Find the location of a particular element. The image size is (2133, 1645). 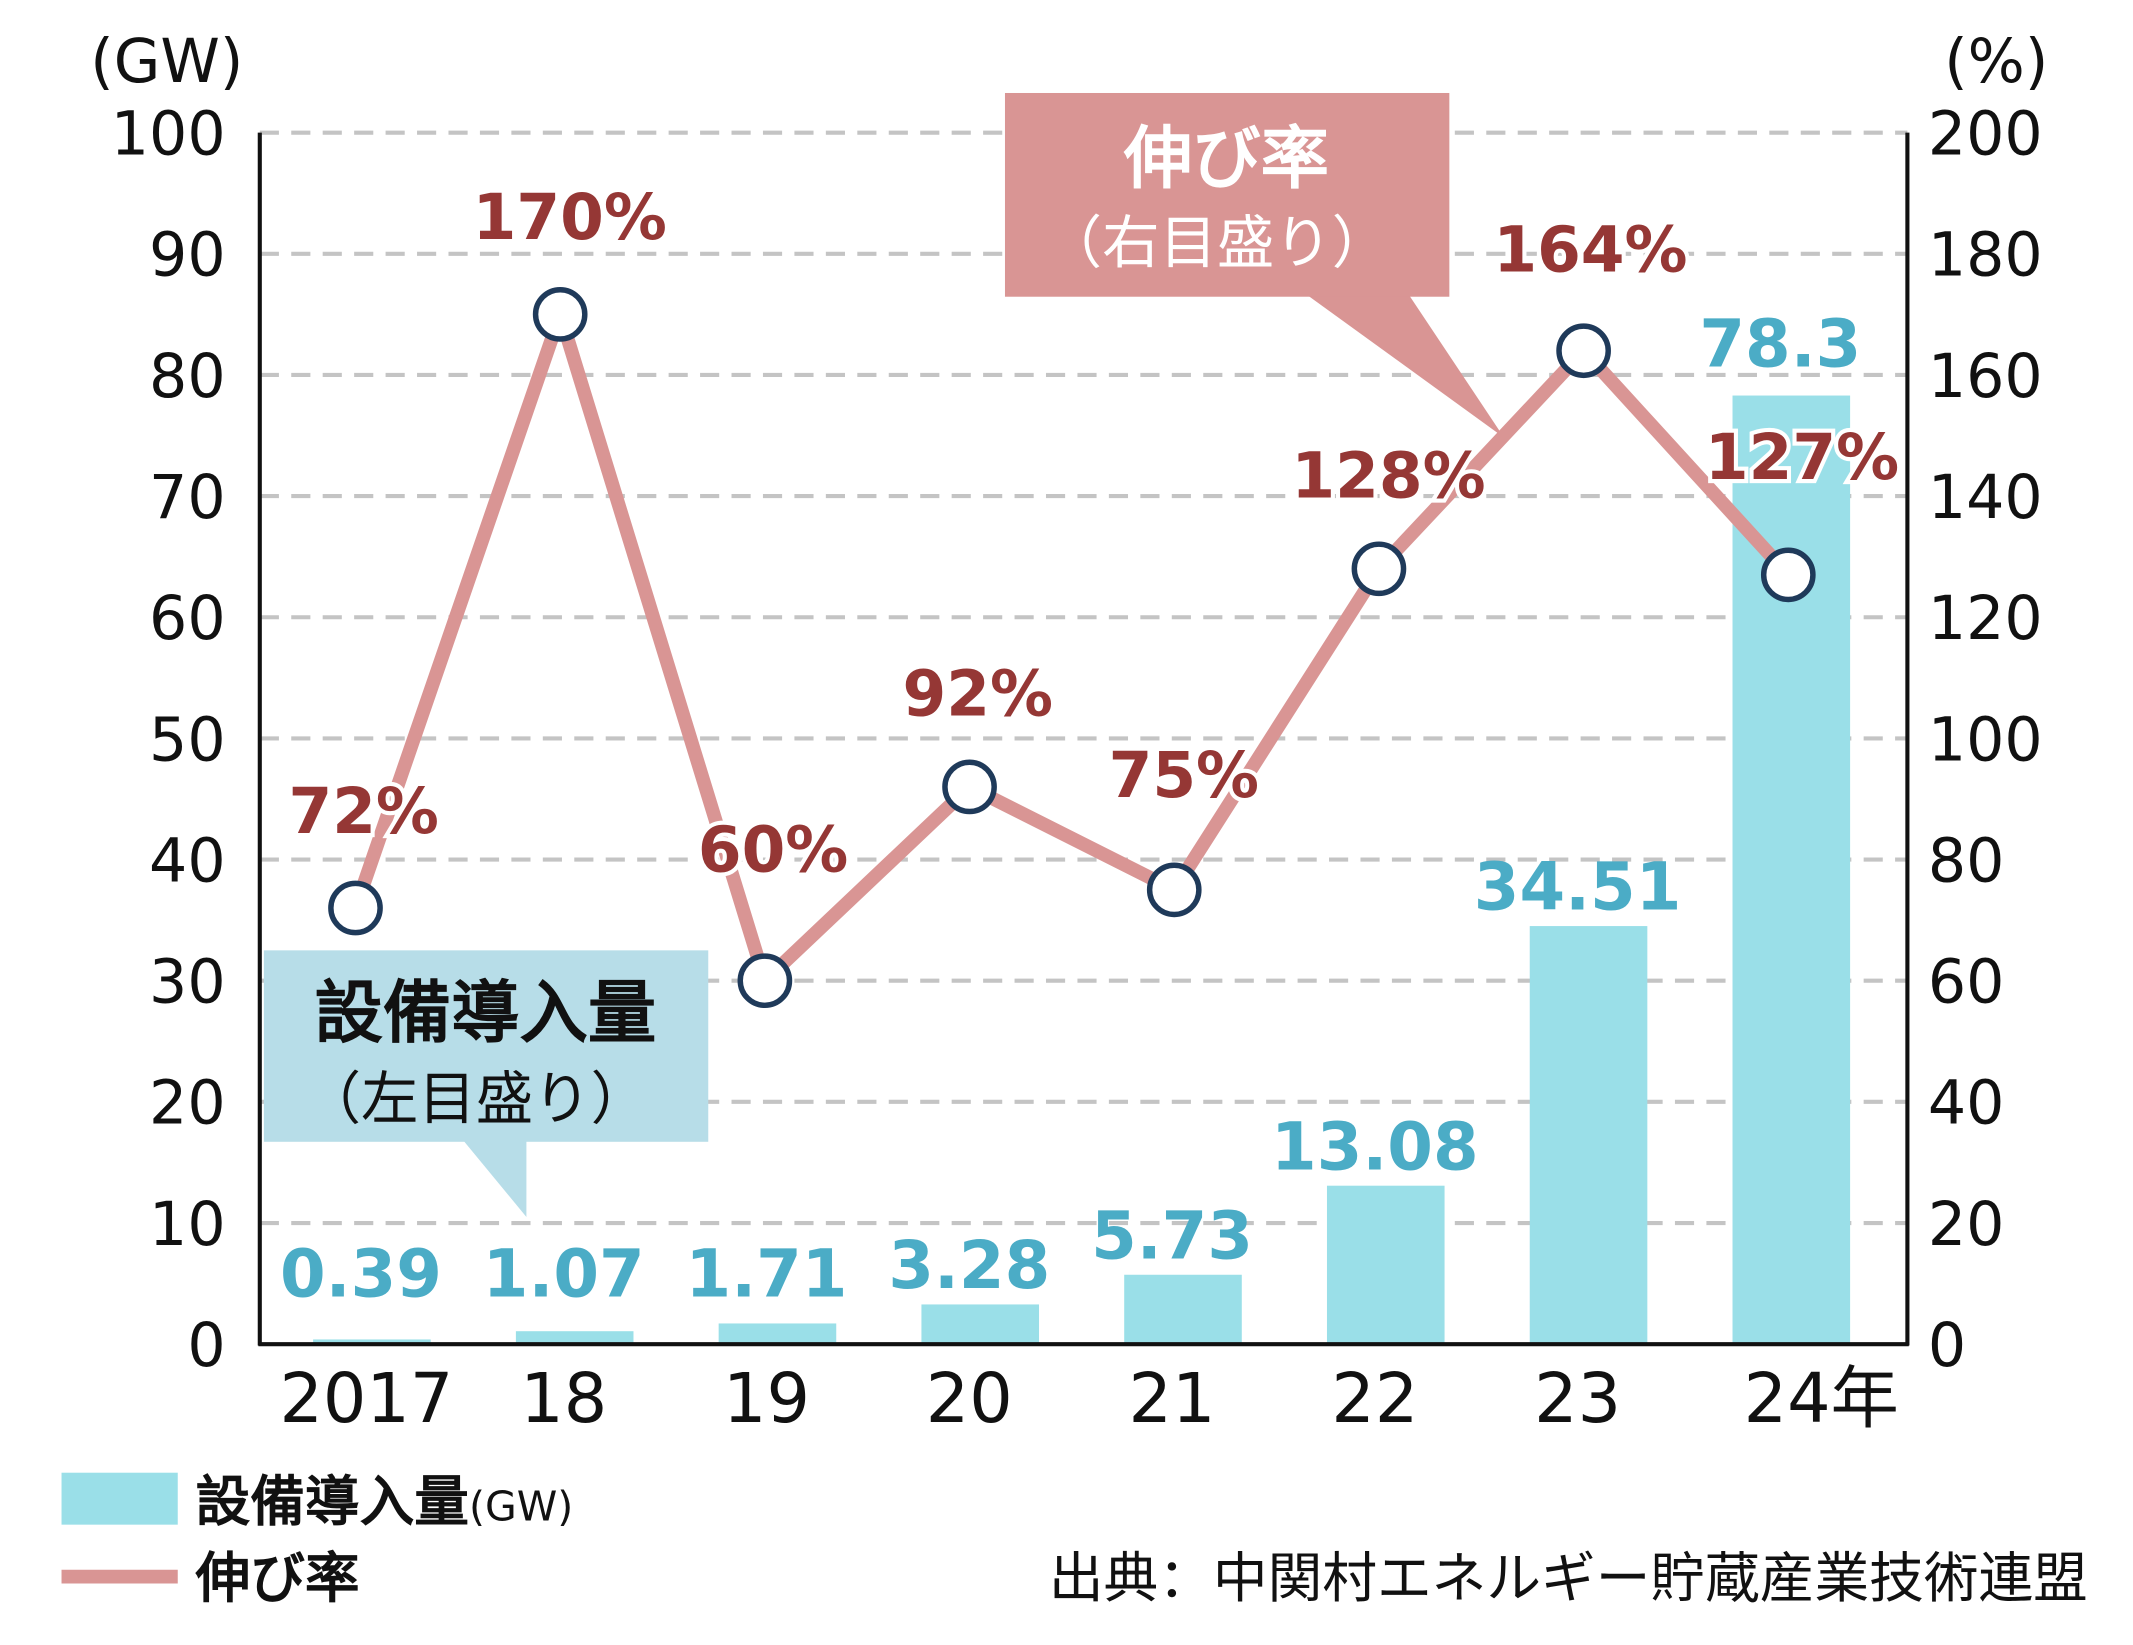

bar-value-label: 1.07 is located at coordinates (564, 1274).